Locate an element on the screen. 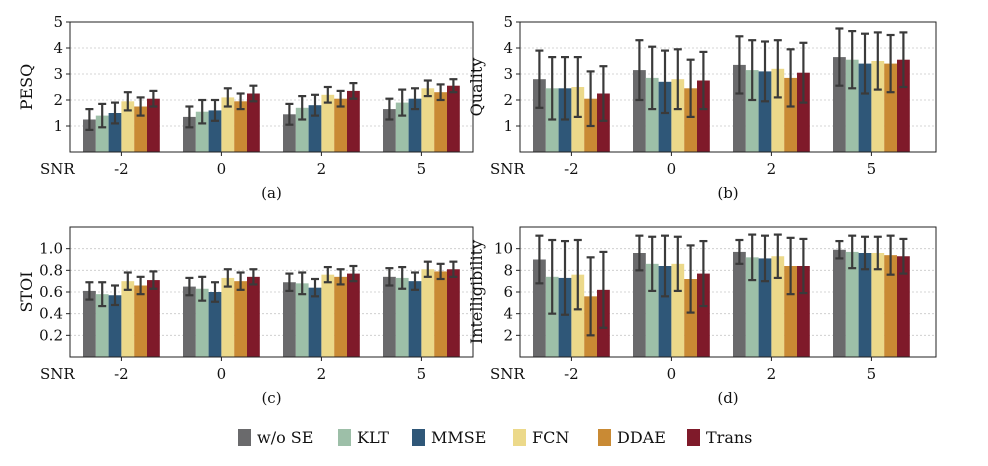 The width and height of the screenshot is (988, 466). legend-label: KLT is located at coordinates (373, 437).